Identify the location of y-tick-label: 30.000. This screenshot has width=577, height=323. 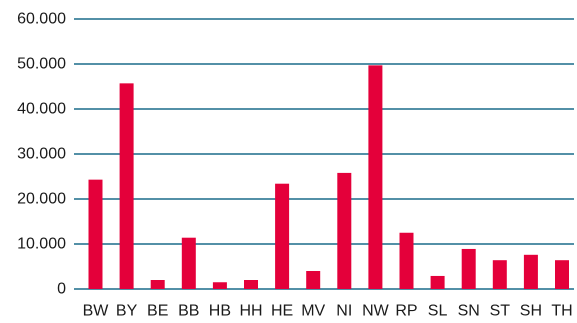
(41, 154).